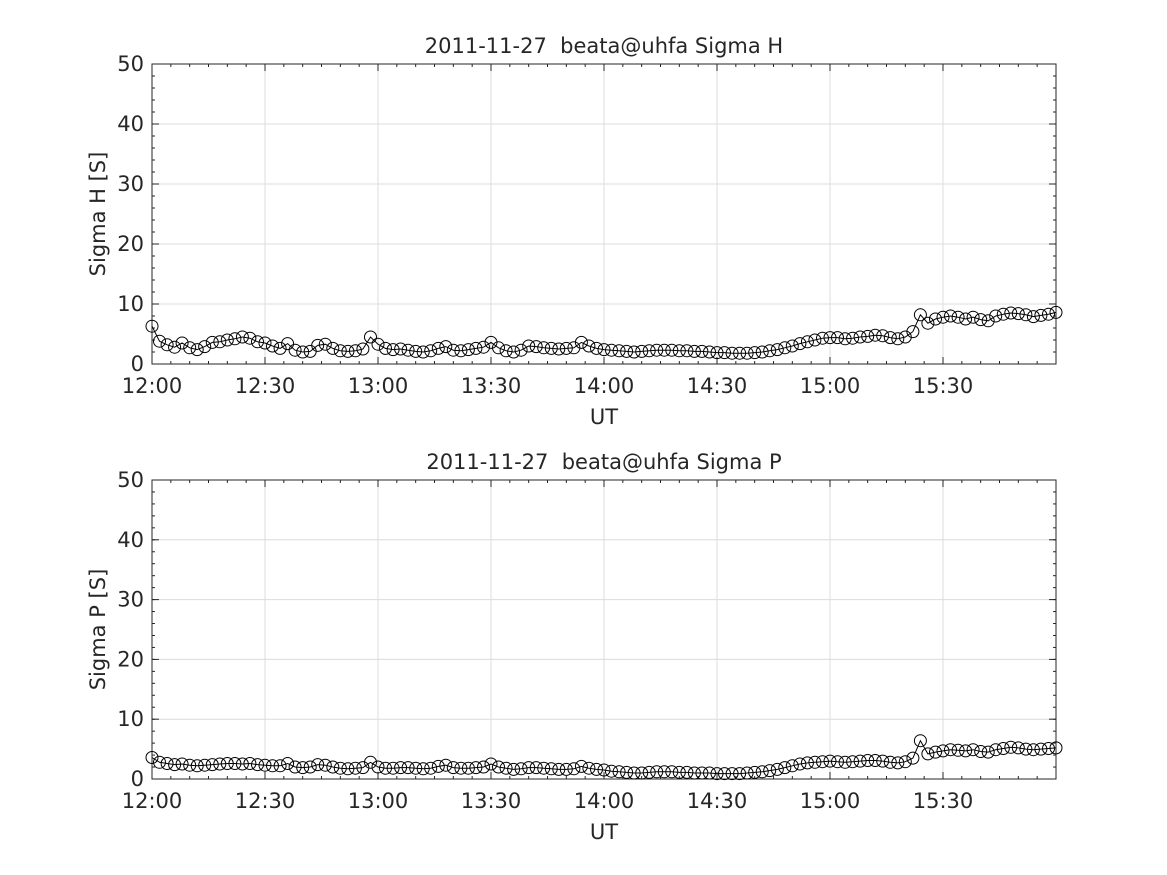  Describe the element at coordinates (130, 540) in the screenshot. I see `y-tick-label: 40` at that location.